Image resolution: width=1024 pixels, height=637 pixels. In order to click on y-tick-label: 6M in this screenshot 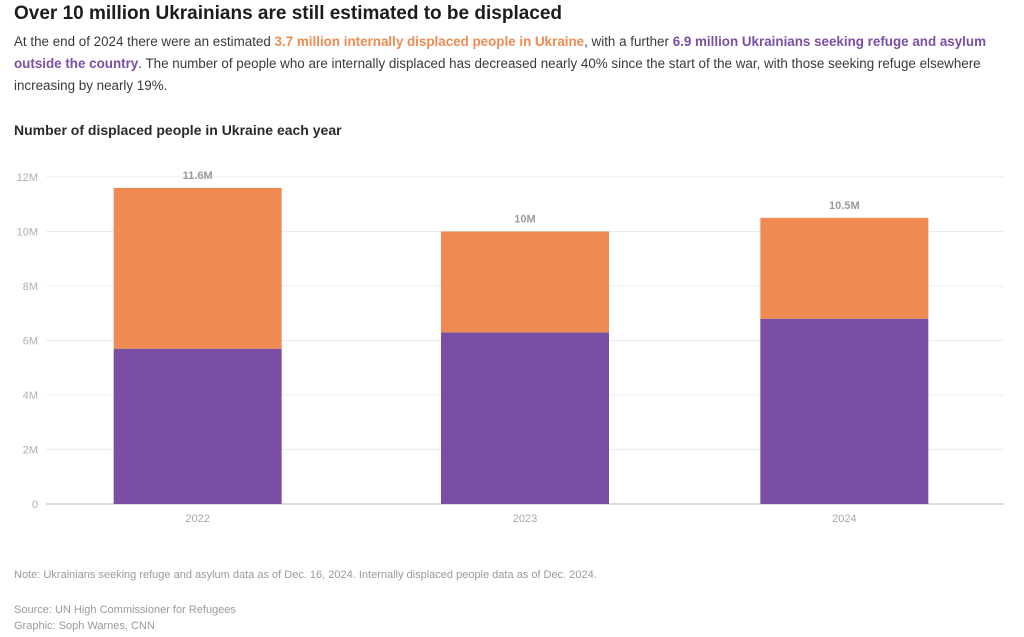, I will do `click(30, 342)`.